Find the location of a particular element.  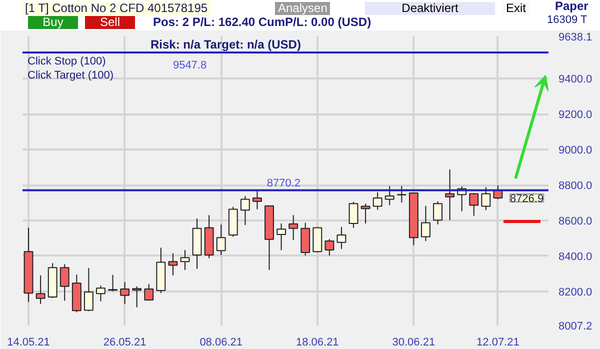

y-tick-label: 9638.1 is located at coordinates (575, 38).